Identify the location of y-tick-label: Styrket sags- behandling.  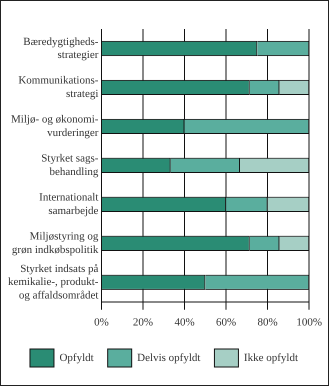
(70, 165).